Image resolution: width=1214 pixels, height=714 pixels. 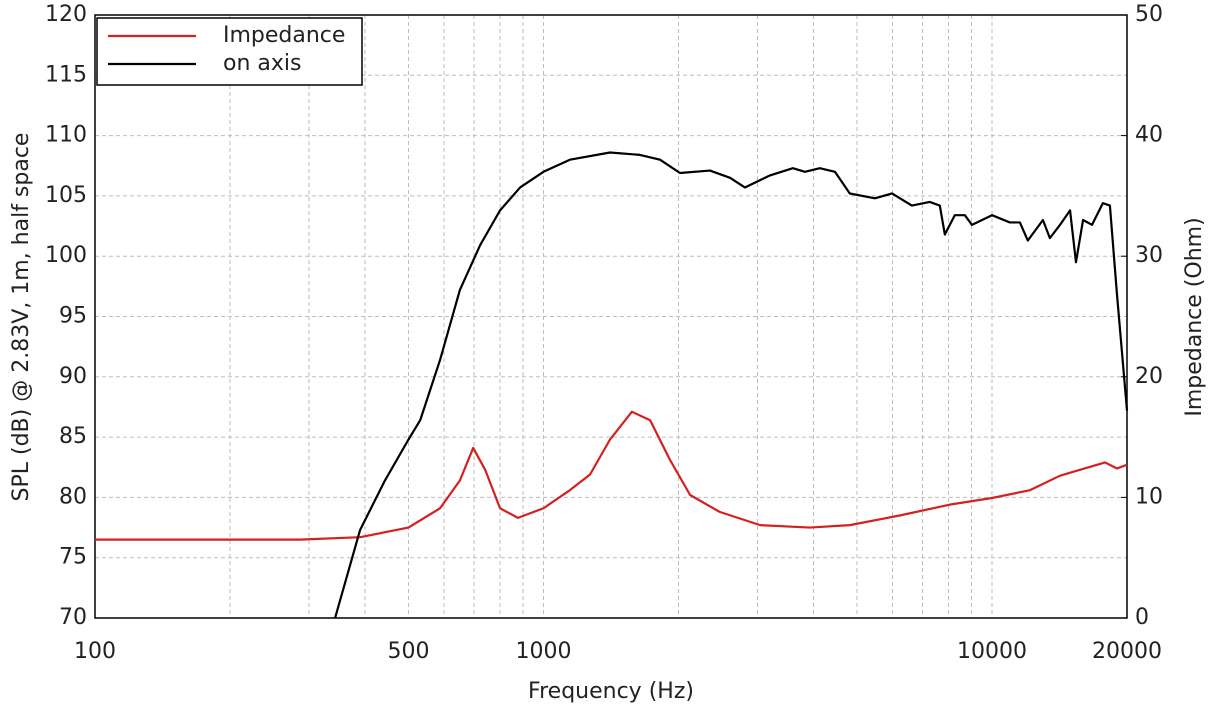 I want to click on y2-tick-label: 40, so click(x=1149, y=135).